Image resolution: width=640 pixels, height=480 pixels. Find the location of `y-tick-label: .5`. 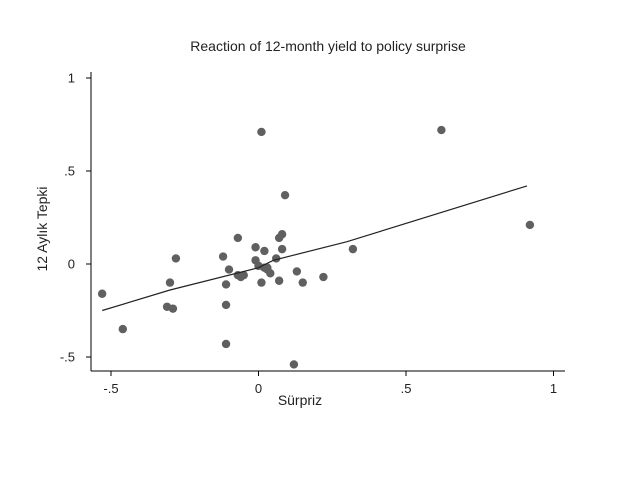

y-tick-label: .5 is located at coordinates (69, 171).